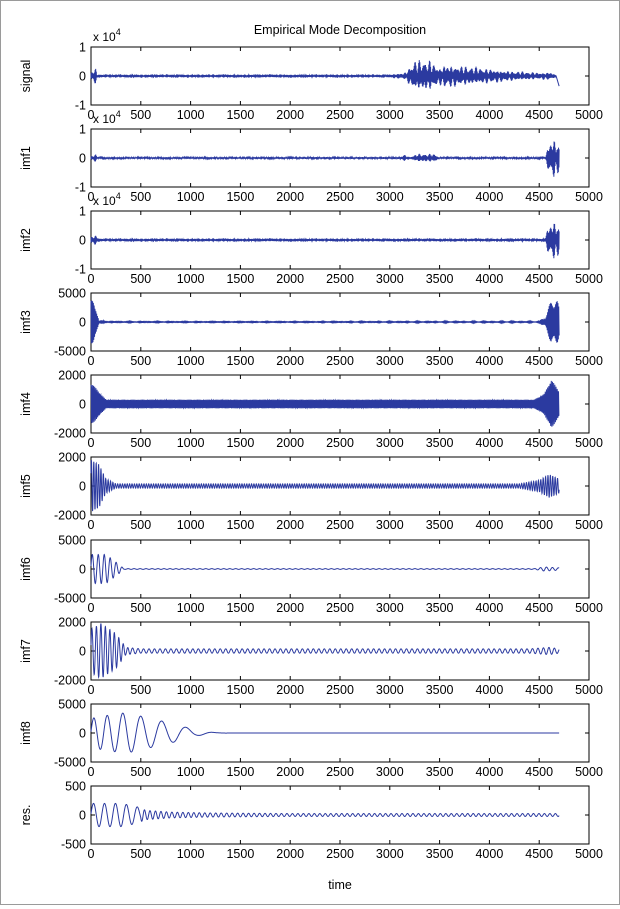  Describe the element at coordinates (73, 845) in the screenshot. I see `y-tick-label: -500` at that location.